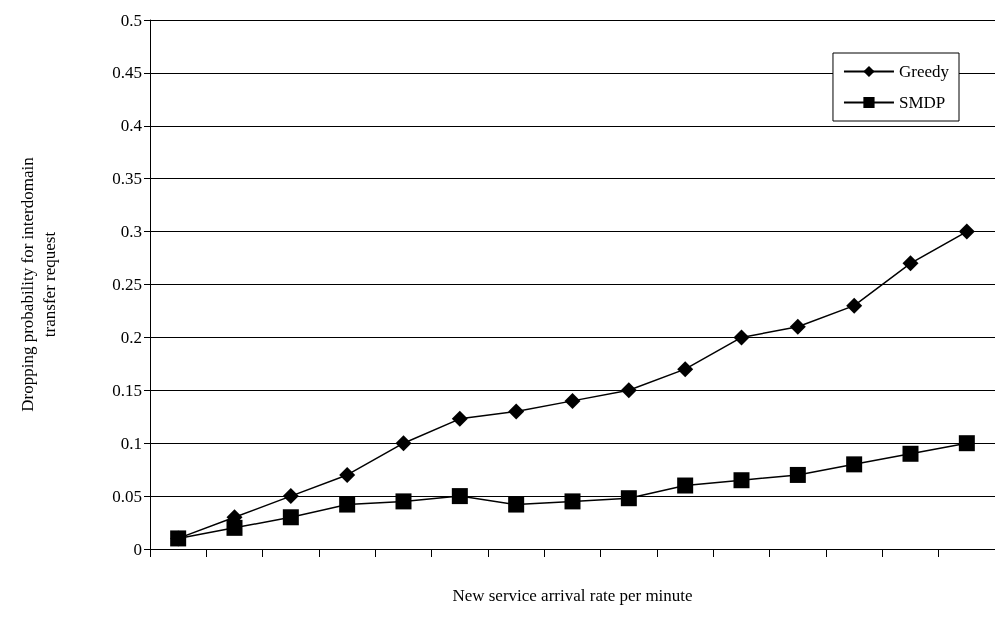 The height and width of the screenshot is (617, 1003). Describe the element at coordinates (127, 73) in the screenshot. I see `y-tick-label: 0.45` at that location.